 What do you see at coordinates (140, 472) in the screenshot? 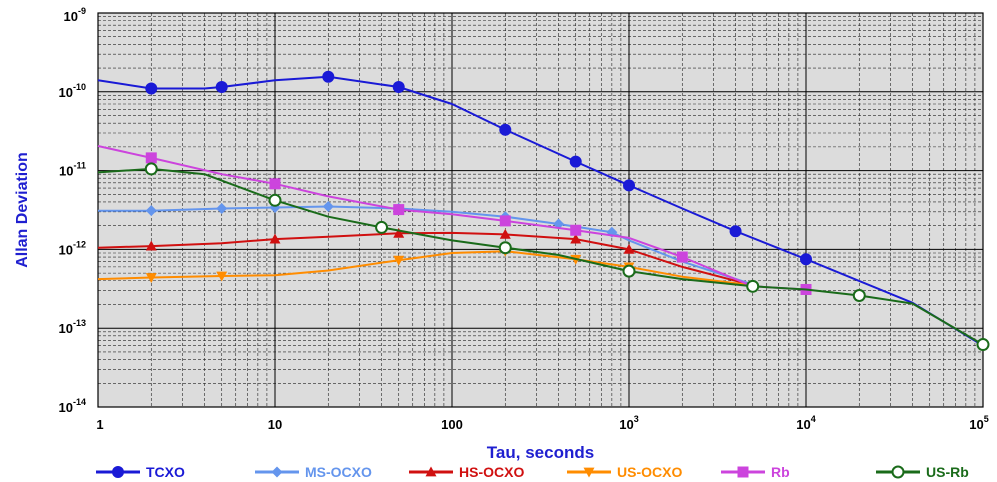
I see `legend-item-tcxo: TCXO` at bounding box center [140, 472].